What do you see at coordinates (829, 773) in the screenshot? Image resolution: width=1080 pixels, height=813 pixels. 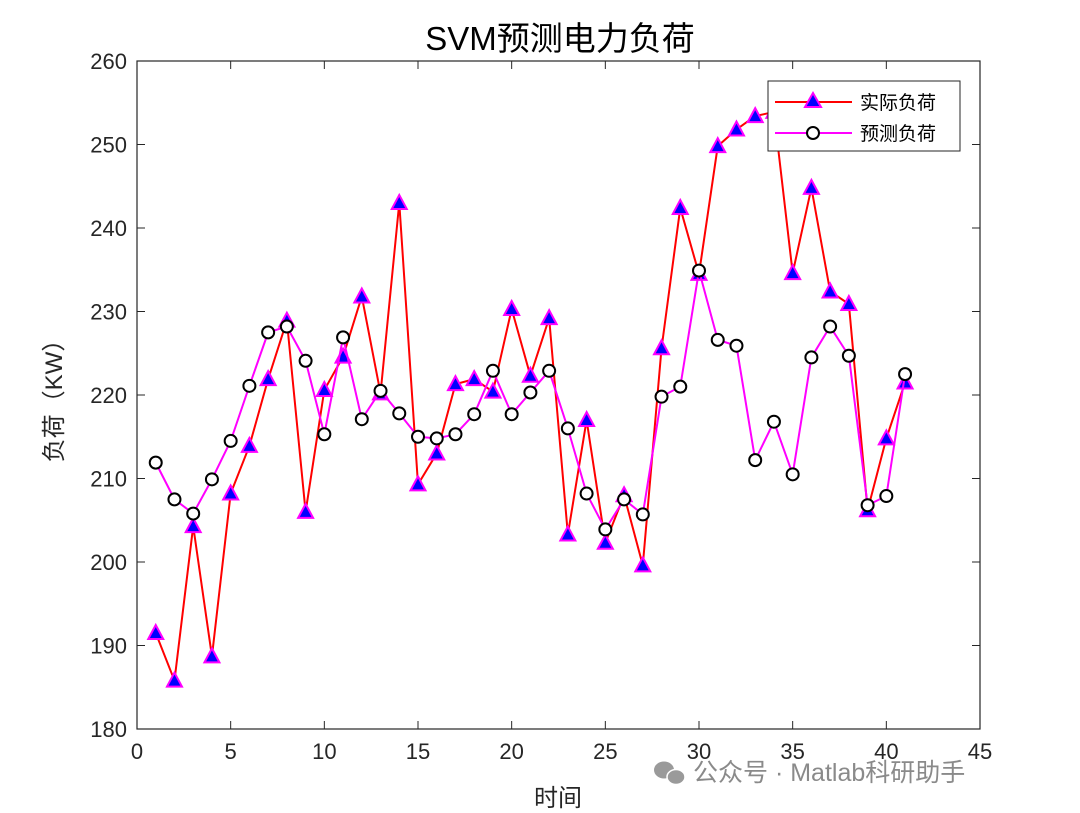 I see `watermark-text: 公众号 · Matlab科研助手` at bounding box center [829, 773].